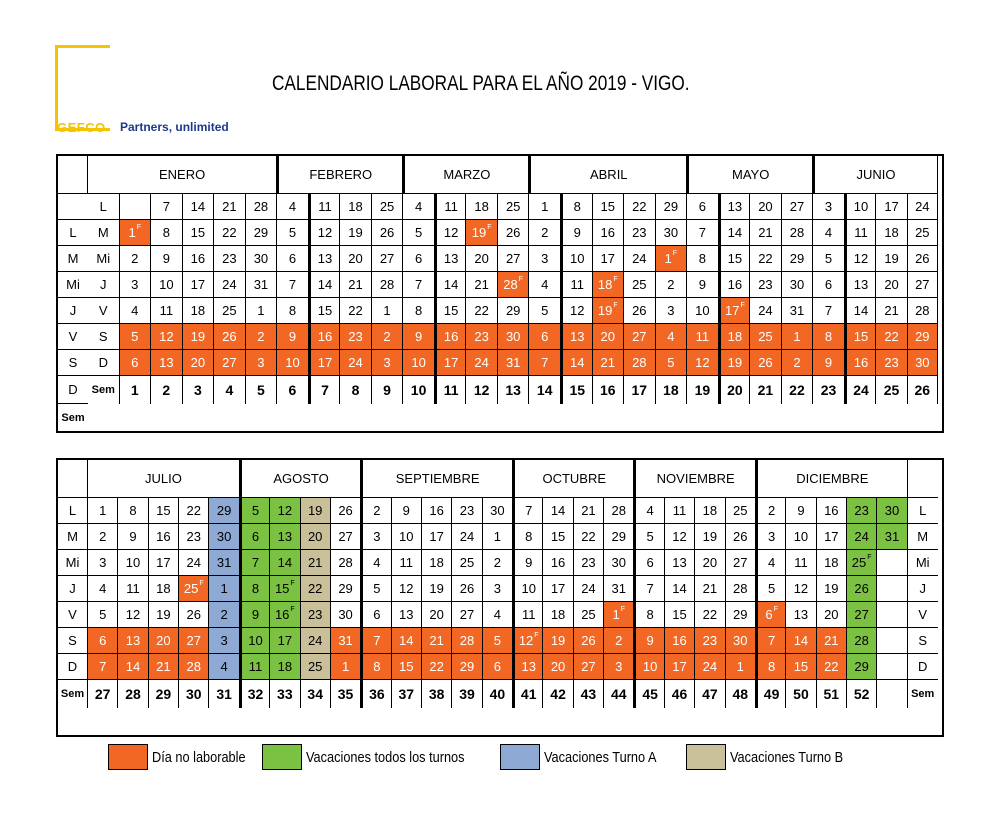 The width and height of the screenshot is (998, 819). What do you see at coordinates (73, 694) in the screenshot?
I see `week-label: Sem` at bounding box center [73, 694].